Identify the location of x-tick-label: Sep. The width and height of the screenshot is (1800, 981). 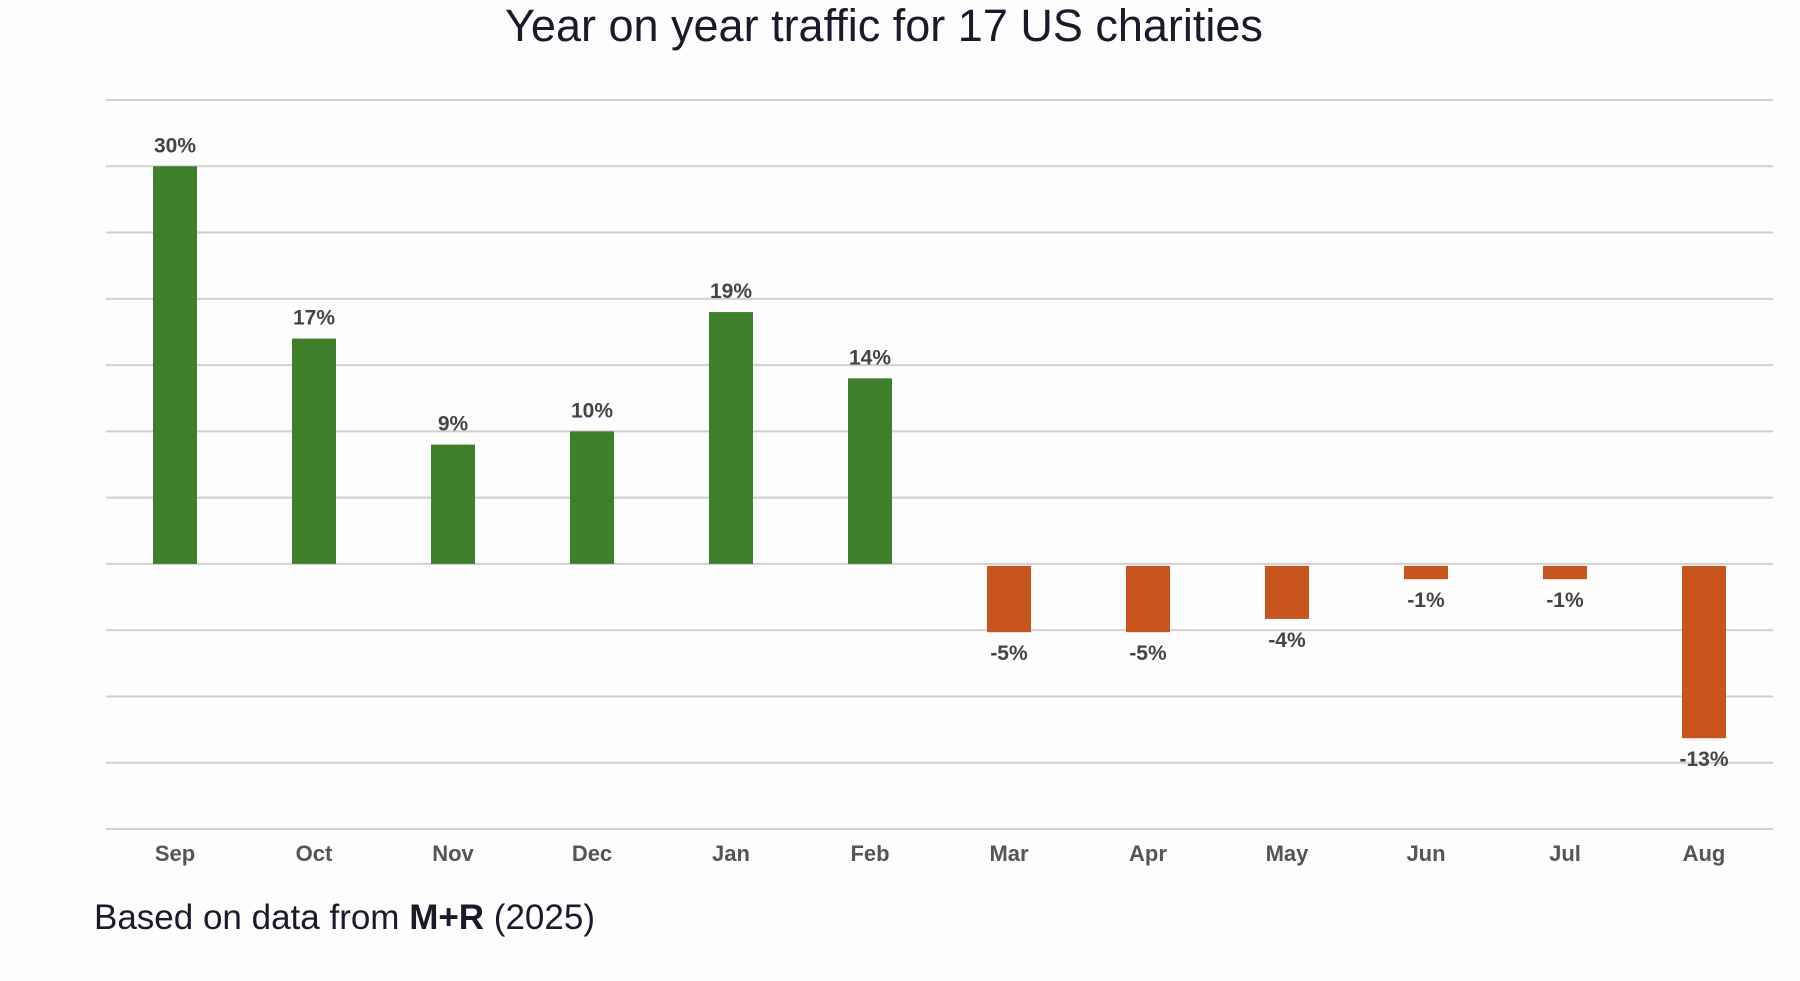
(175, 853).